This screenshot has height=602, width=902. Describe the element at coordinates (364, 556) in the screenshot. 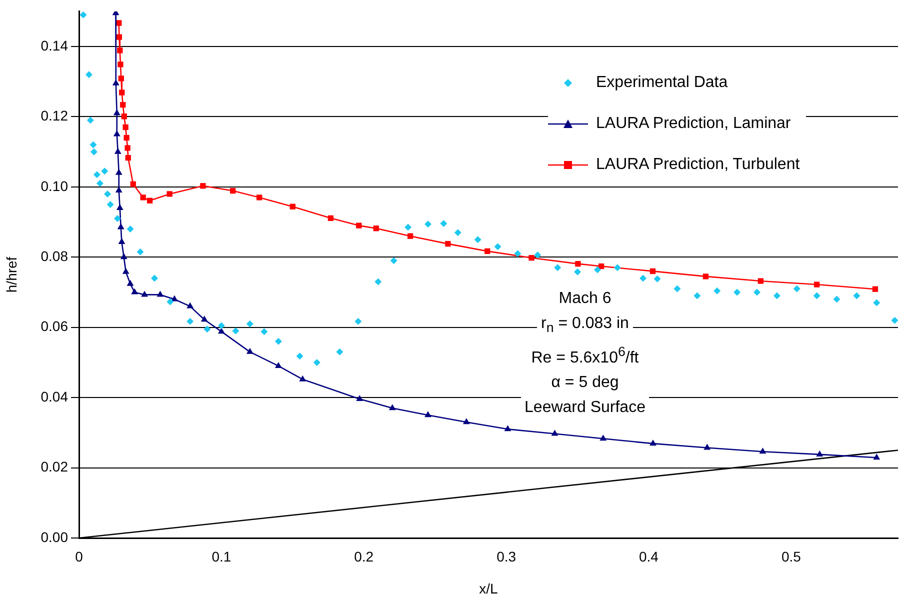

I see `x-tick-label: 0.2` at that location.